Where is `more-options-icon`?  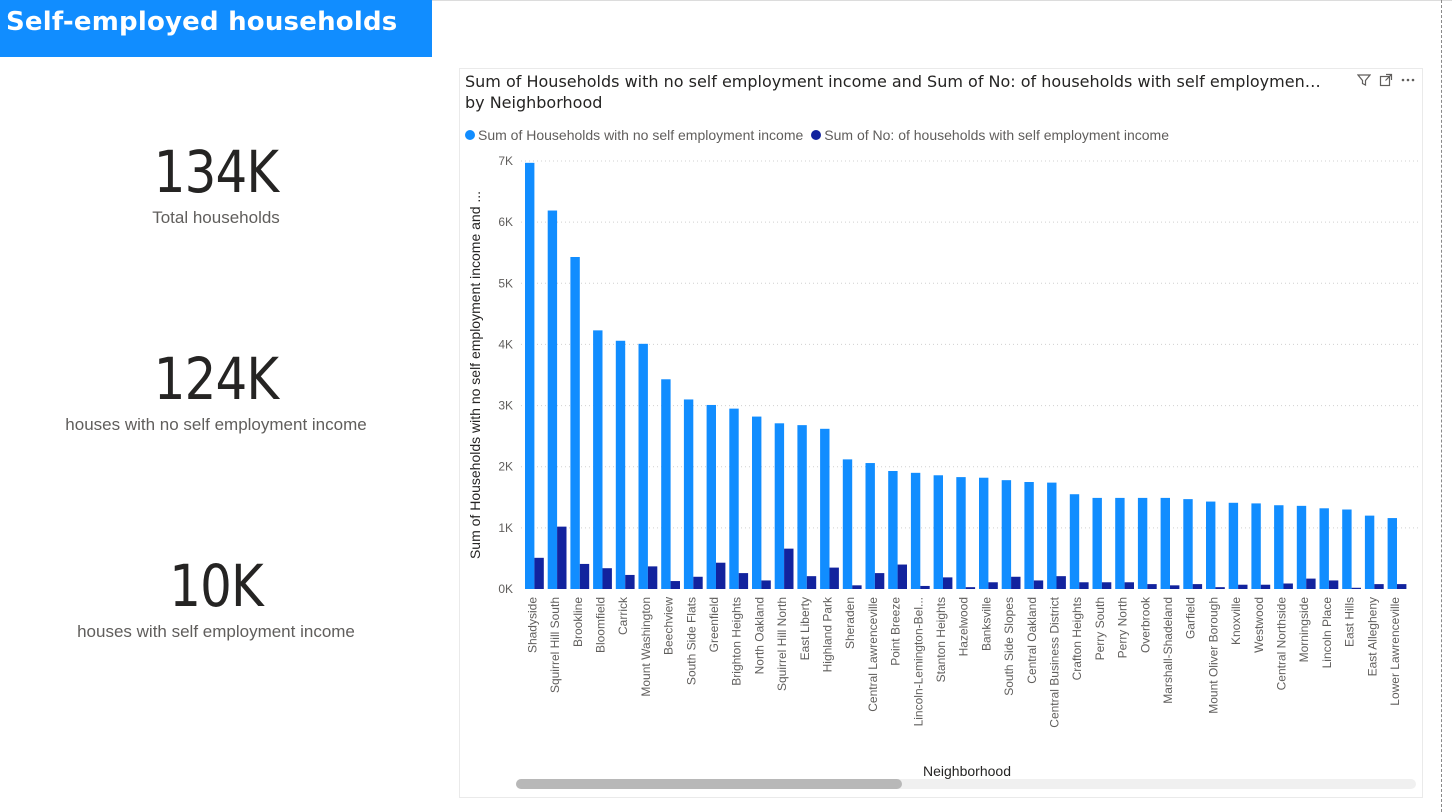
more-options-icon is located at coordinates (1408, 82).